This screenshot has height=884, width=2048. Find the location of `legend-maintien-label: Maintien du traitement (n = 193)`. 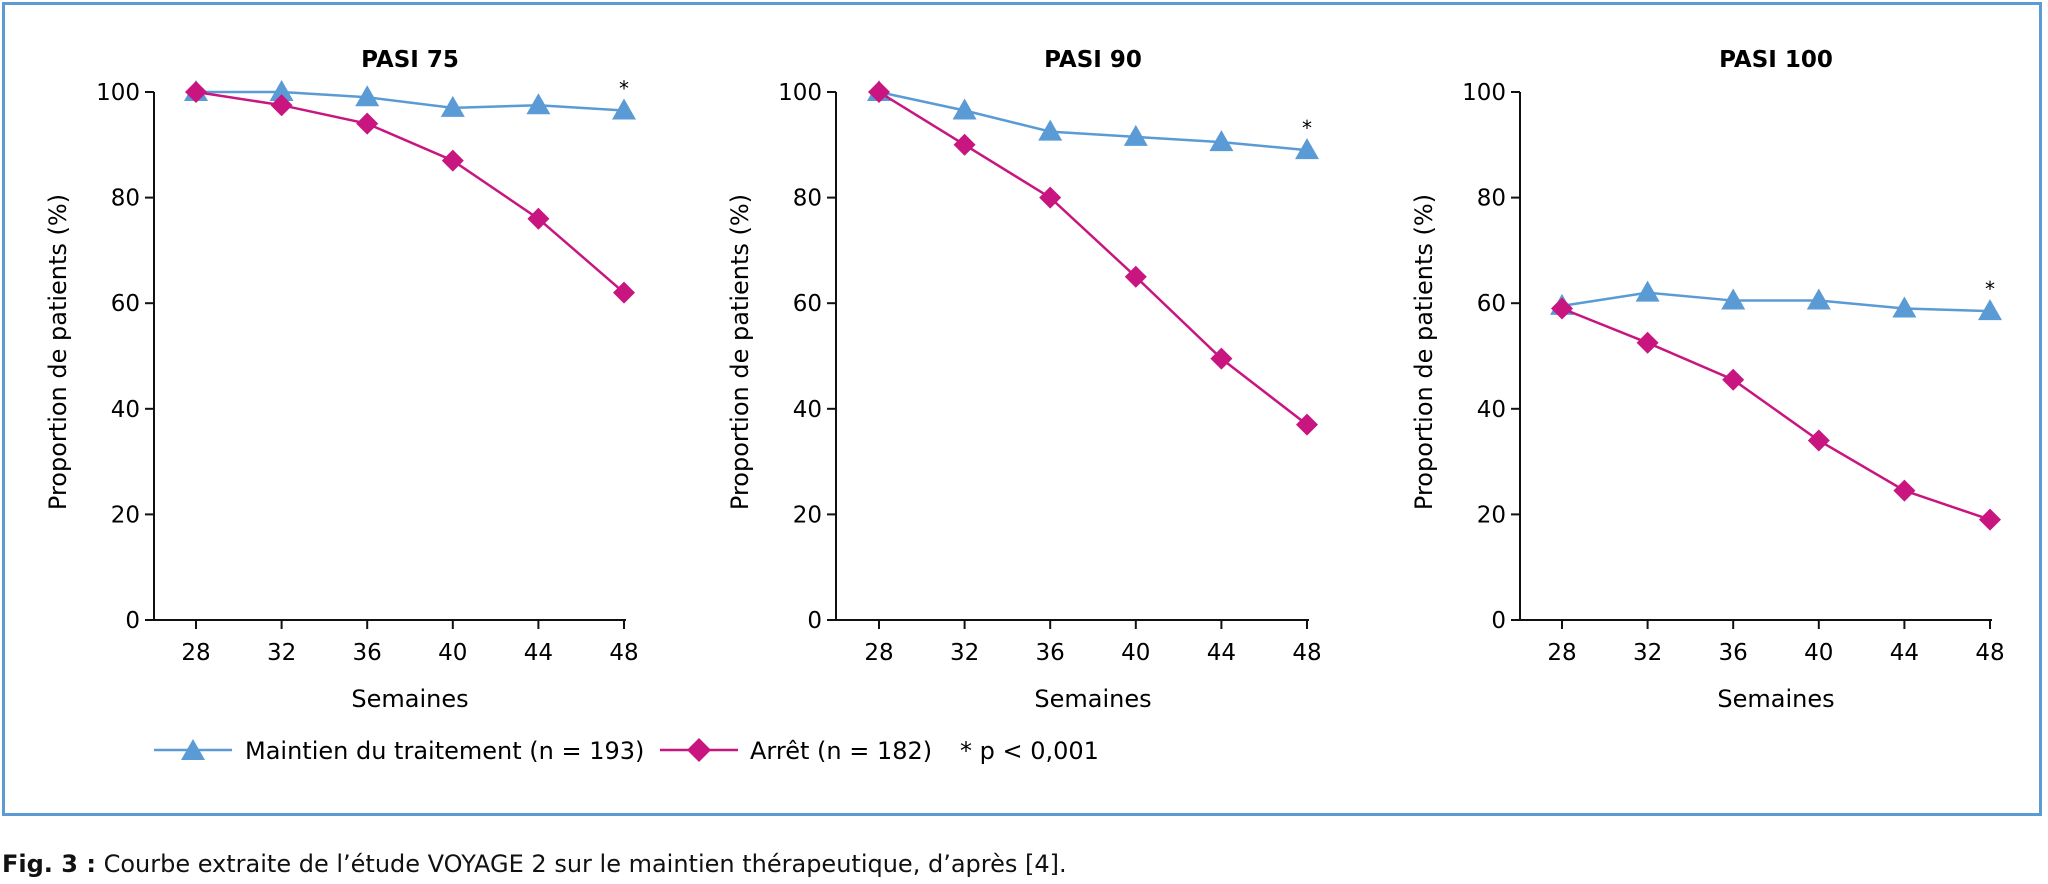

legend-maintien-label: Maintien du traitement (n = 193) is located at coordinates (444, 751).